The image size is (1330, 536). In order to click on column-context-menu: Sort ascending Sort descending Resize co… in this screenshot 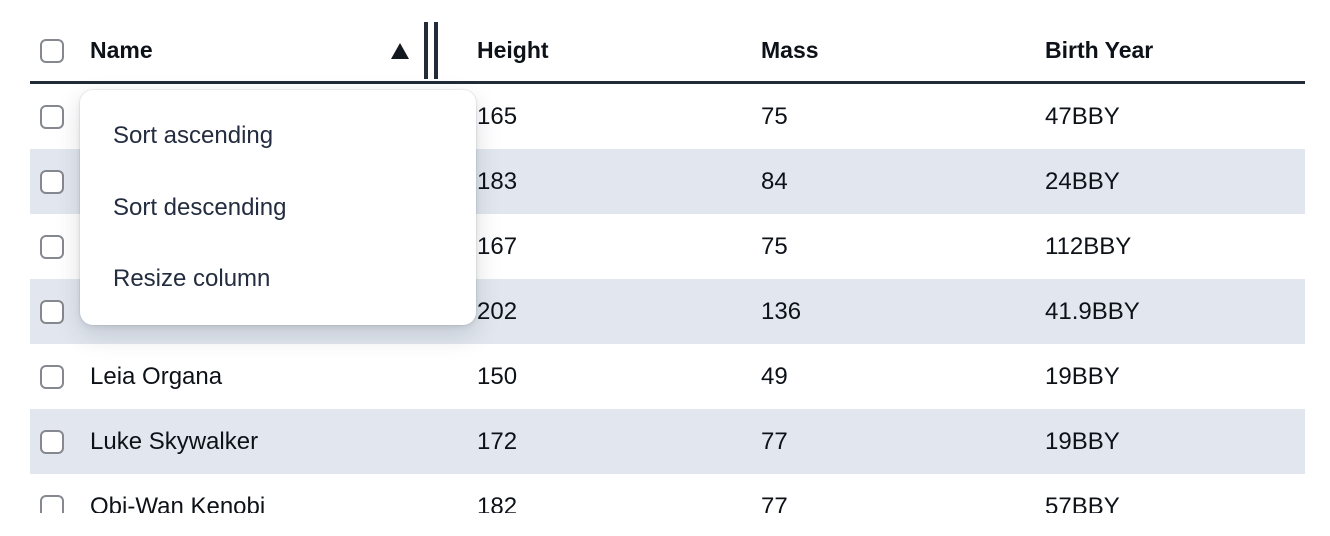, I will do `click(278, 207)`.